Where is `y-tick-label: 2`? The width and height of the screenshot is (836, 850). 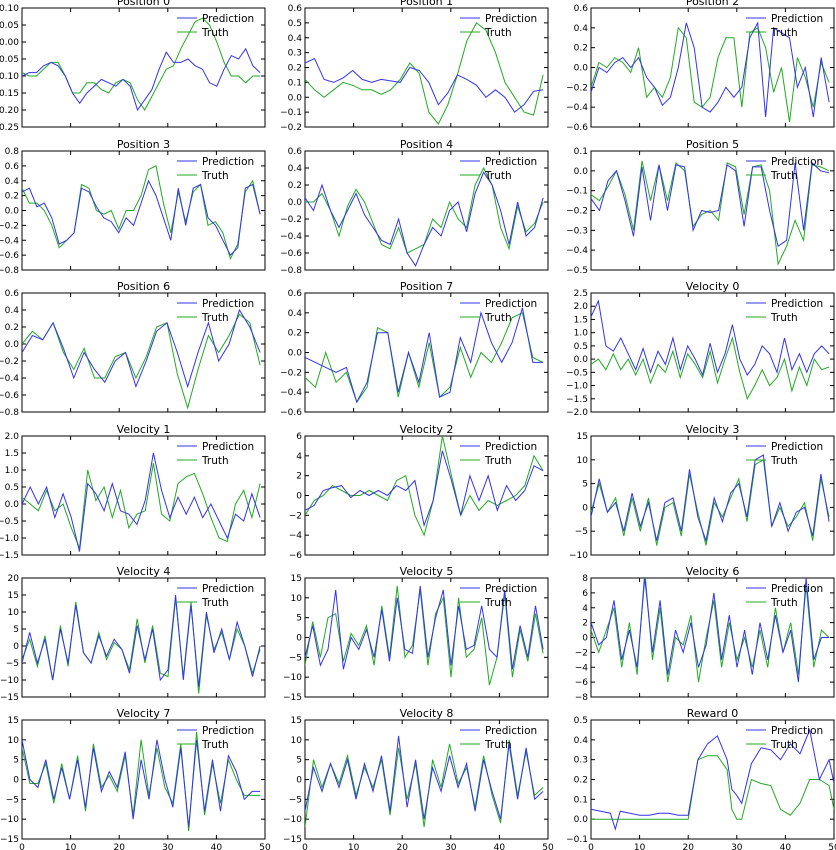
y-tick-label: 2 is located at coordinates (299, 477).